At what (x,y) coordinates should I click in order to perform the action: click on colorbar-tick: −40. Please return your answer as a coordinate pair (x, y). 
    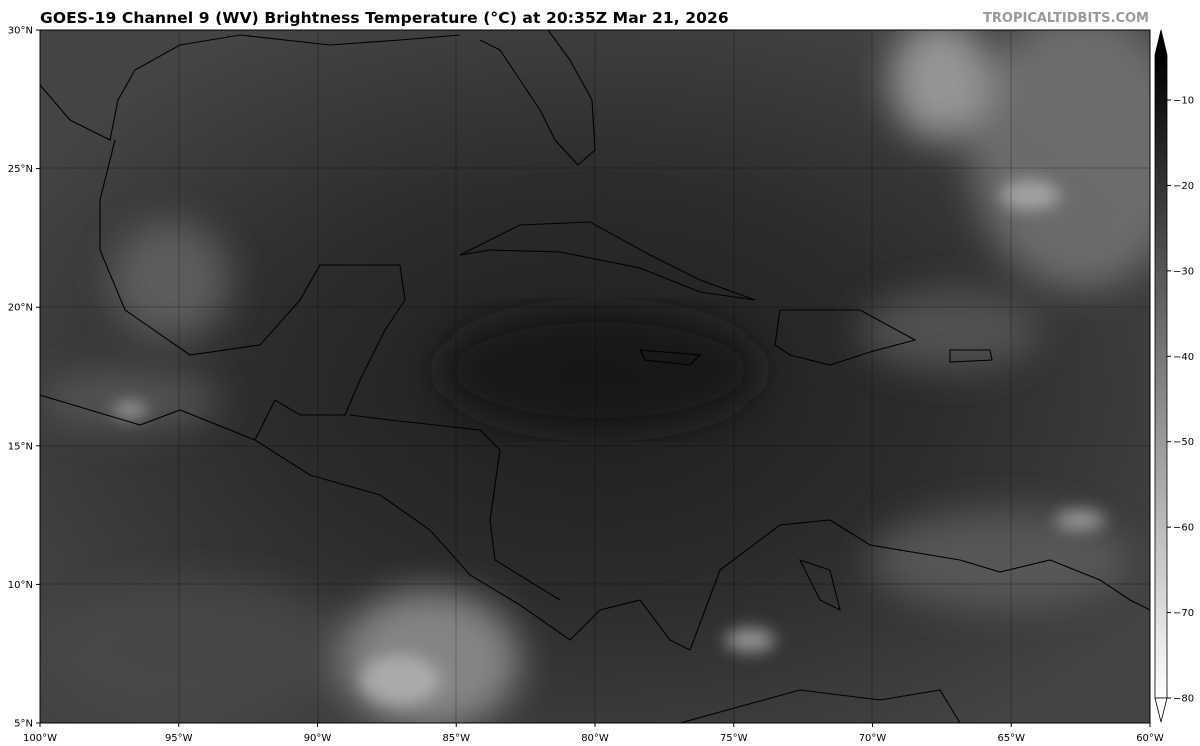
    Looking at the image, I should click on (1183, 357).